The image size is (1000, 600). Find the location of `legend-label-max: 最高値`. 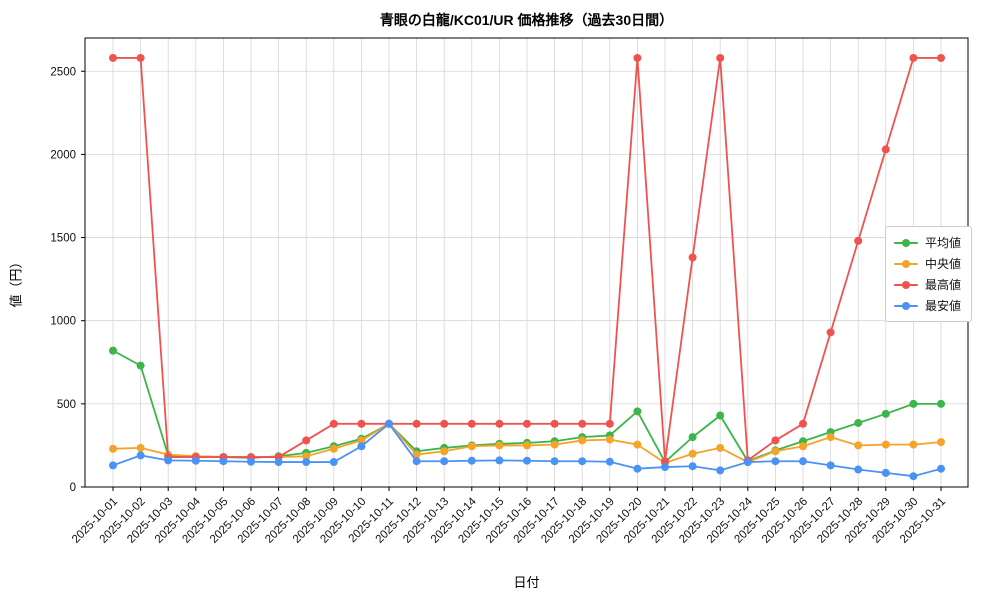

legend-label-max: 最高値 is located at coordinates (943, 285).